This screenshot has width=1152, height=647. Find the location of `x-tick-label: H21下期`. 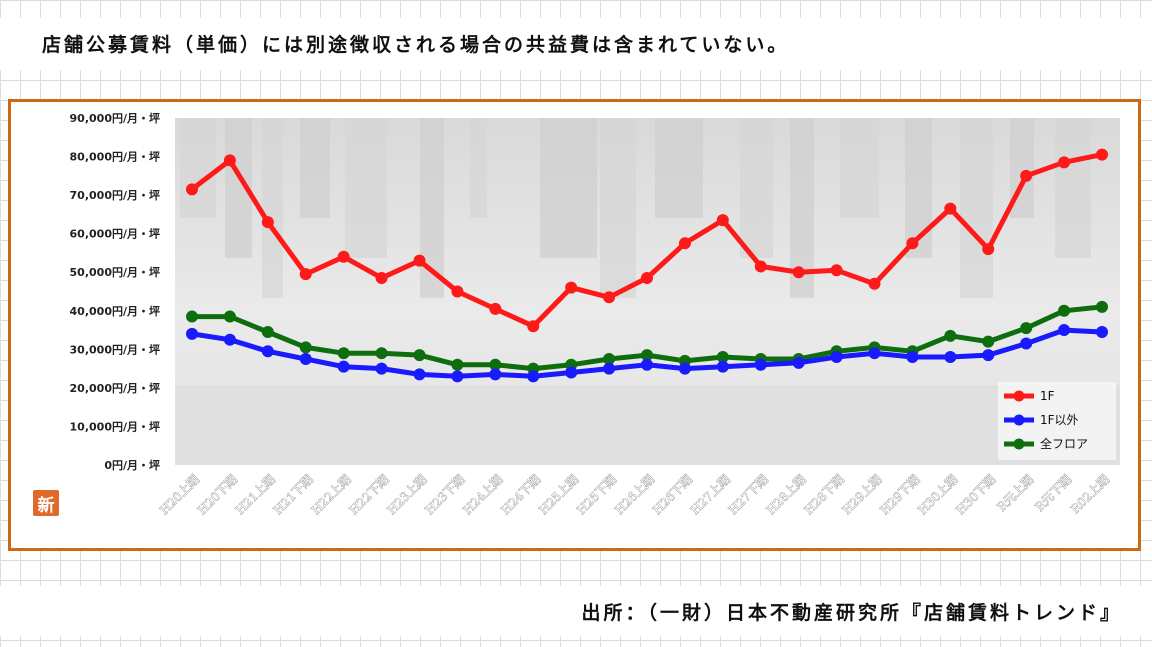

x-tick-label: H21下期 is located at coordinates (293, 494).